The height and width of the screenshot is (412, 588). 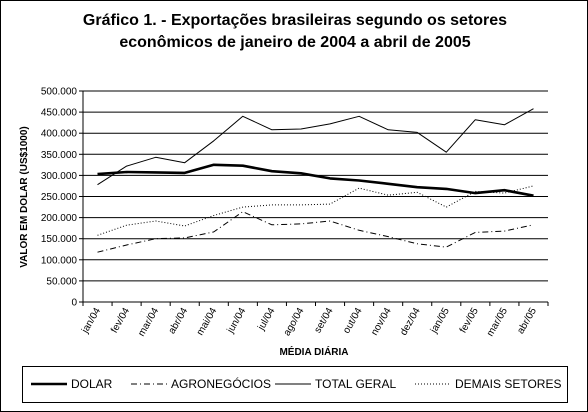 What do you see at coordinates (221, 384) in the screenshot?
I see `legend-label-agronegocios: AGRONEGÓCIOS` at bounding box center [221, 384].